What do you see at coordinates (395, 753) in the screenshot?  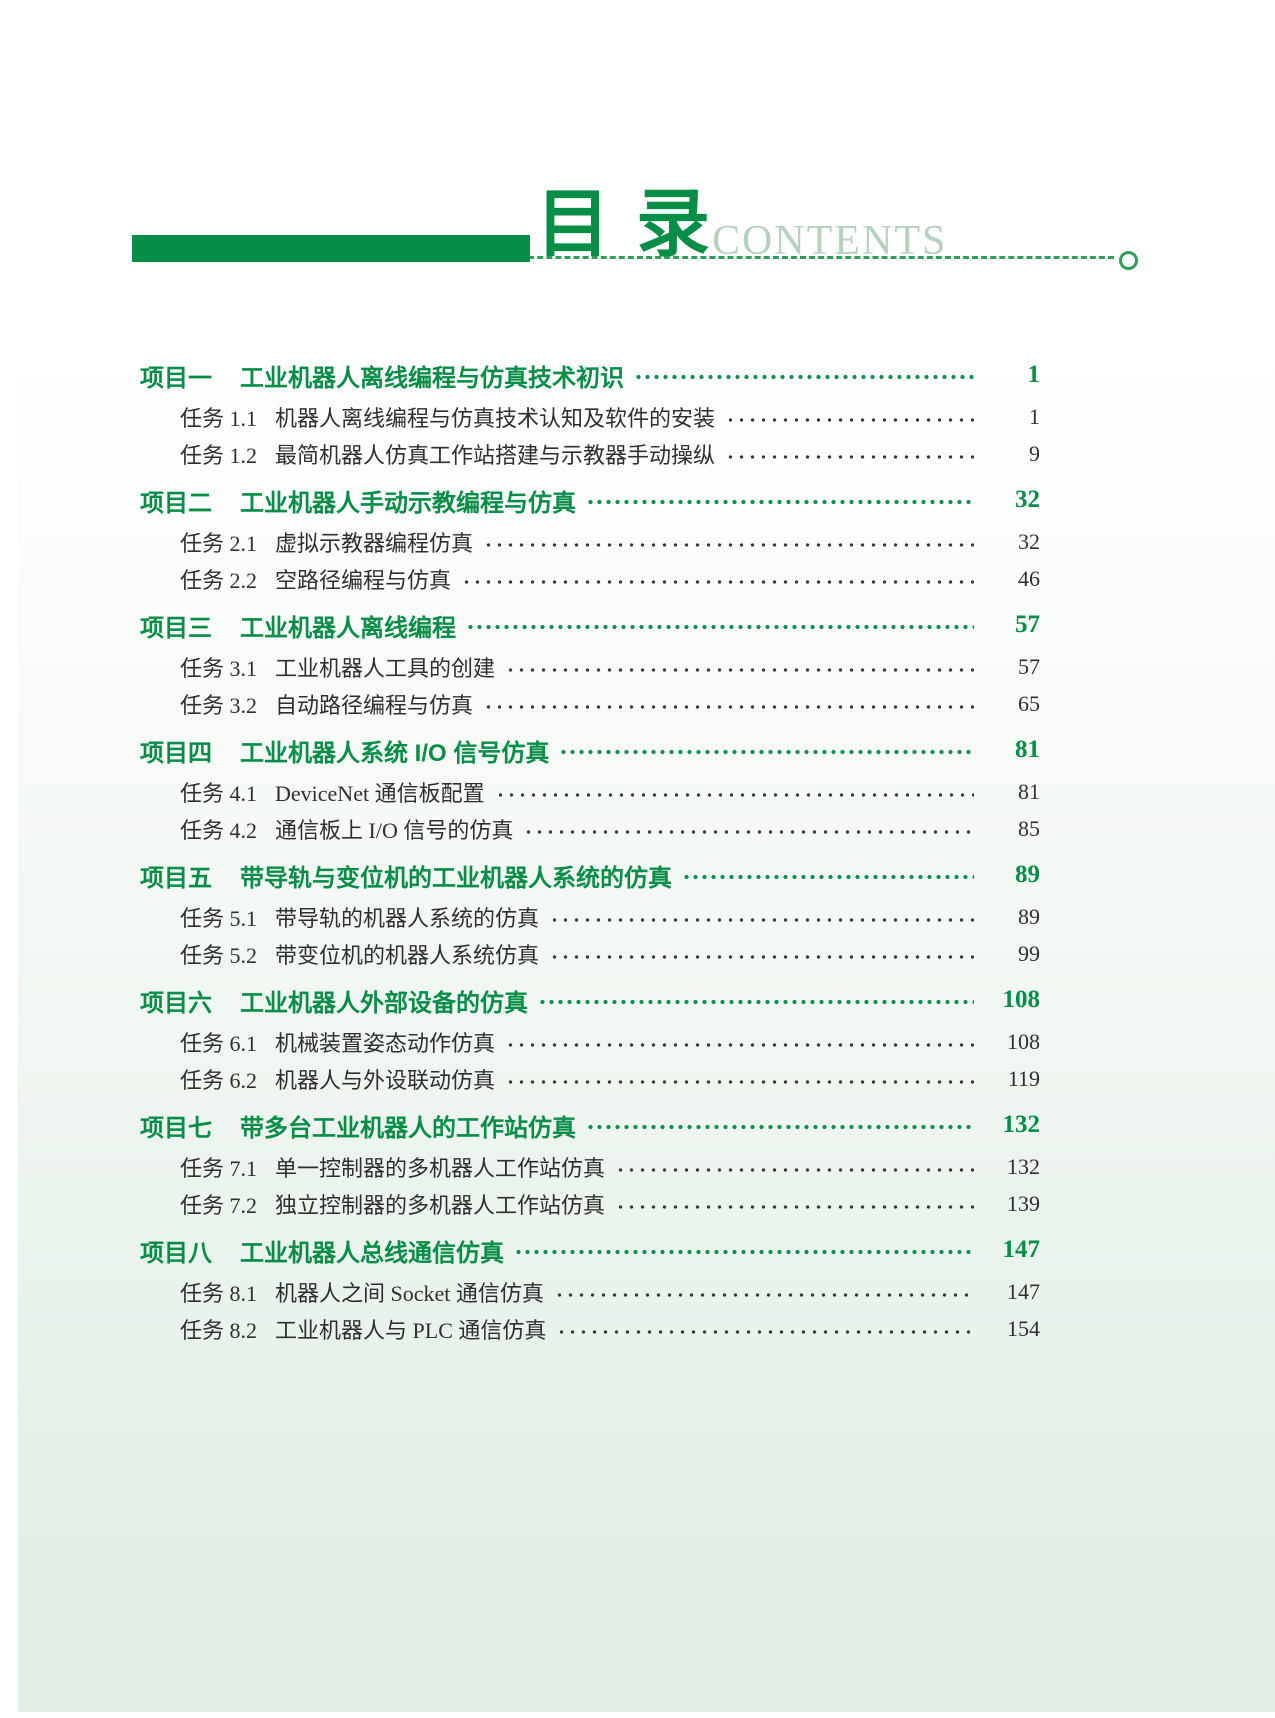 I see `section-title: 工业机器人系统 I/O 信号仿真` at bounding box center [395, 753].